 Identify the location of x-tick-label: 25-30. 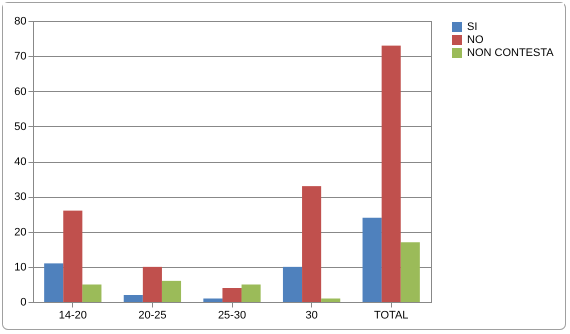
(232, 316).